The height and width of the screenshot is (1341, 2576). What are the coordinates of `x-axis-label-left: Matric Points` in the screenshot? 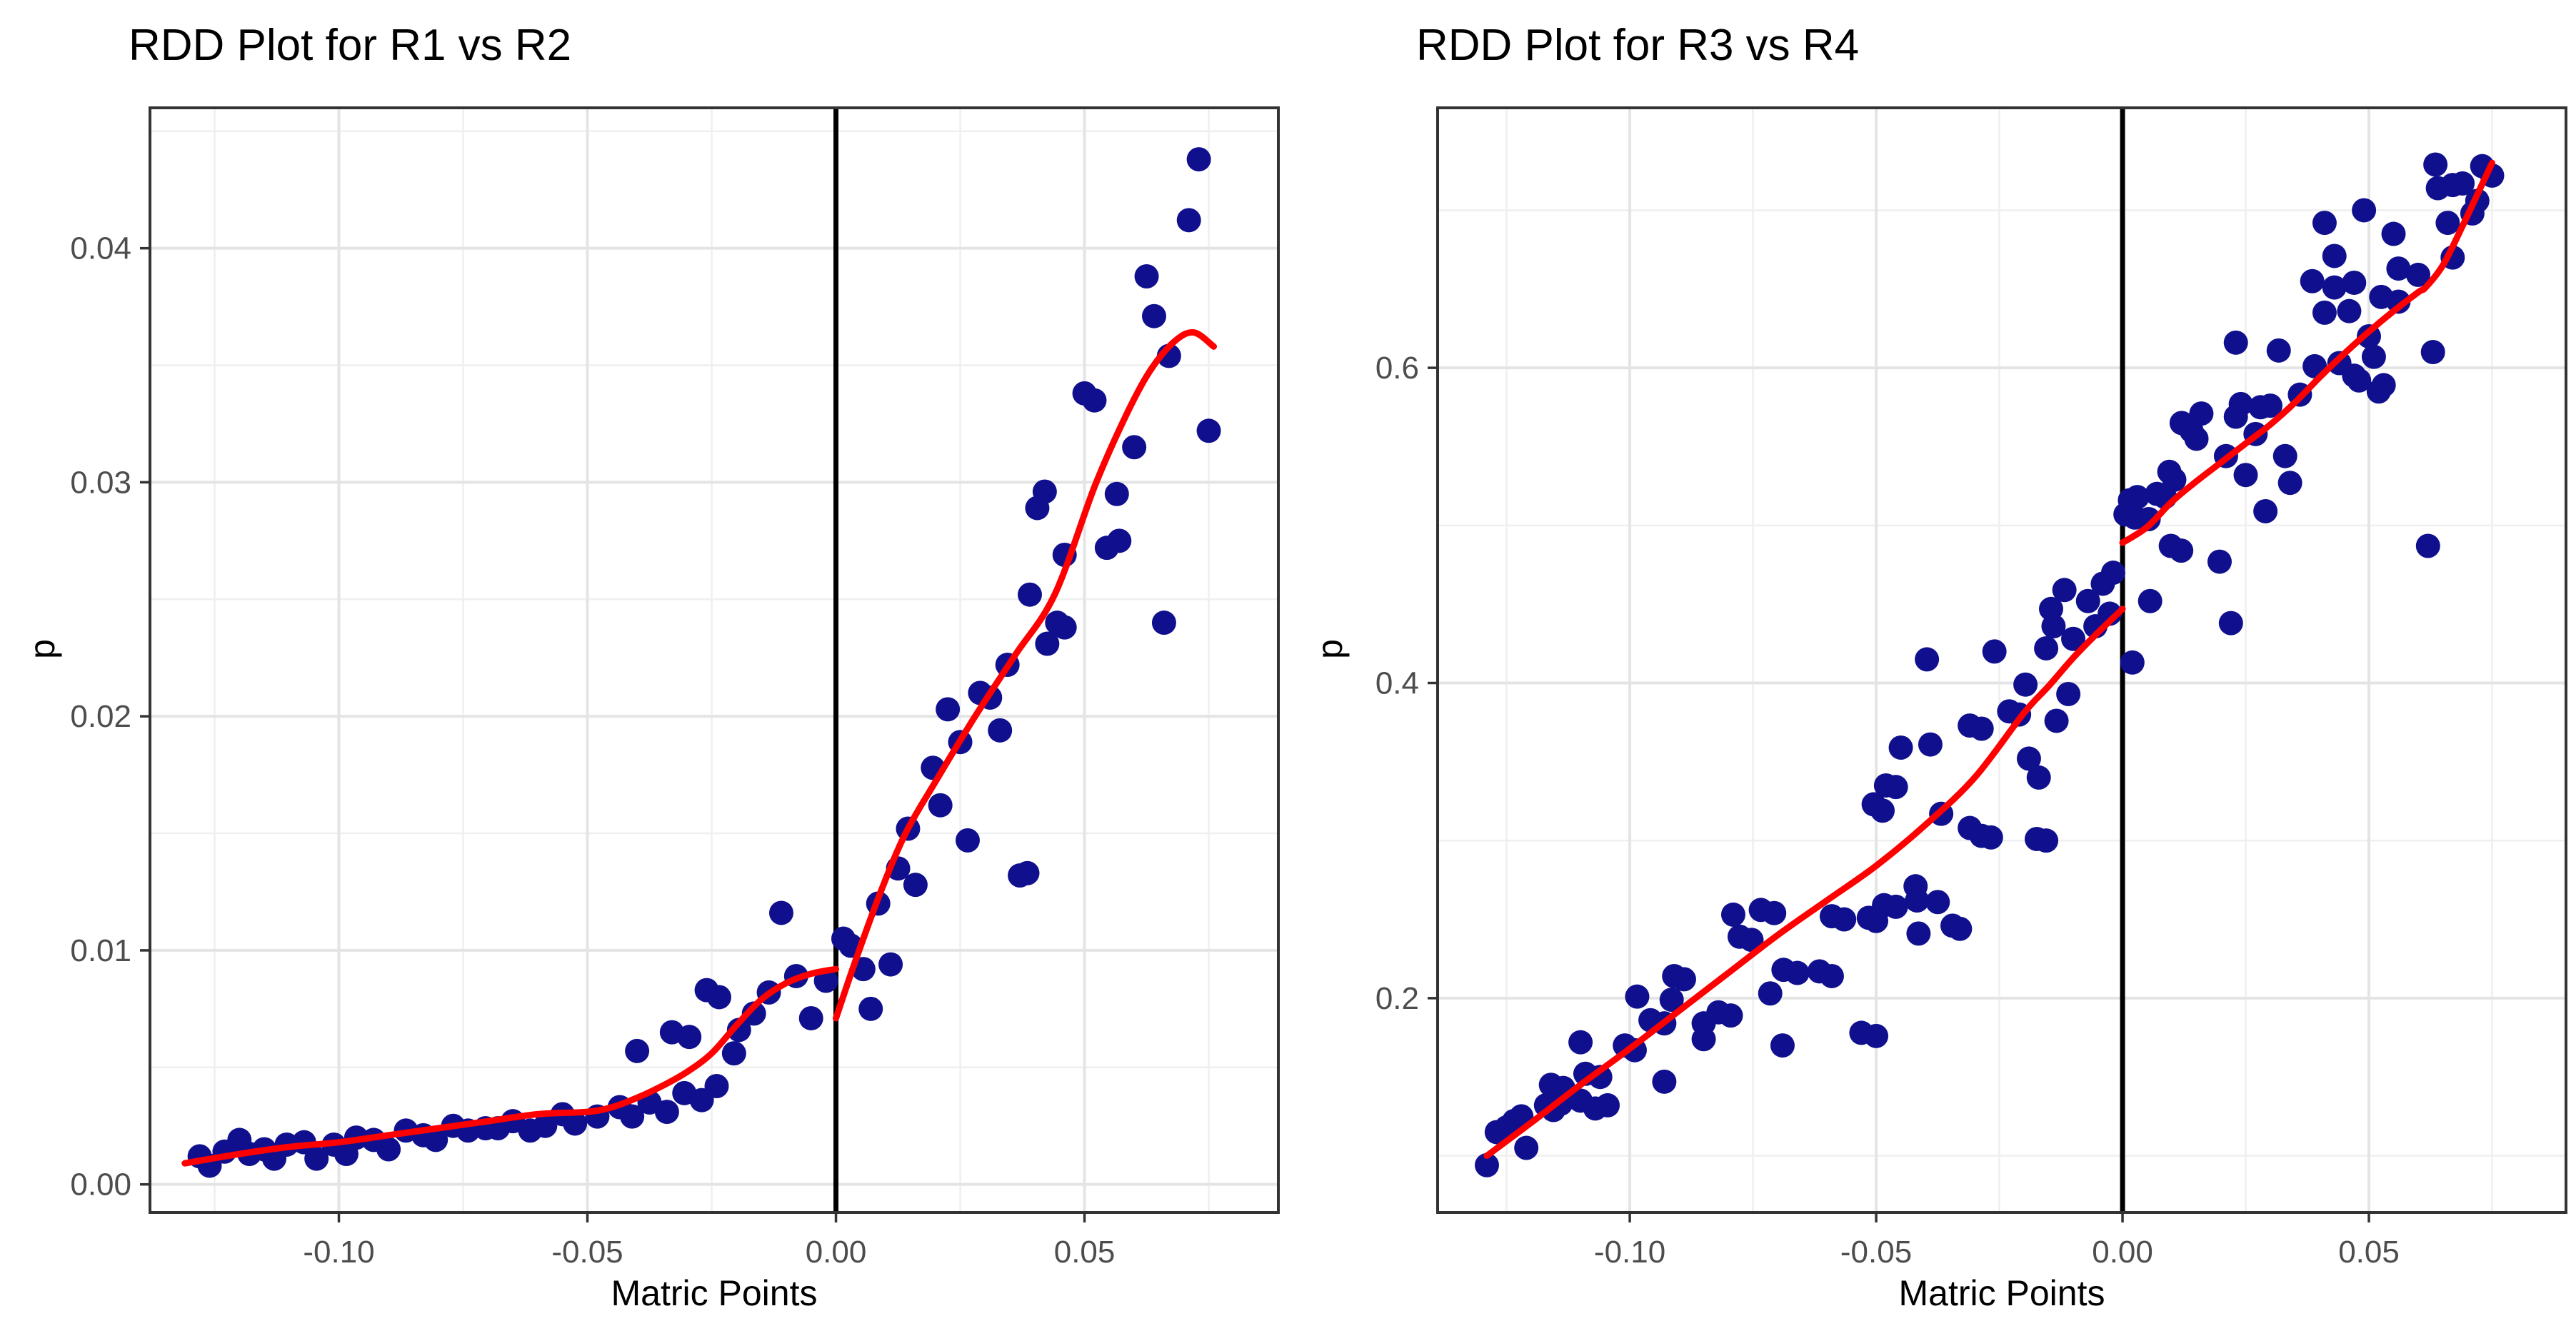 It's located at (714, 1293).